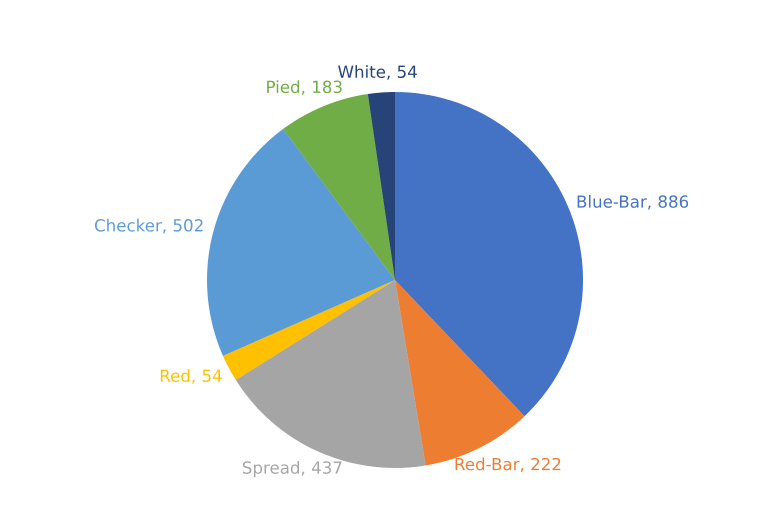  What do you see at coordinates (668, 202) in the screenshot?
I see `data-label: , 886` at bounding box center [668, 202].